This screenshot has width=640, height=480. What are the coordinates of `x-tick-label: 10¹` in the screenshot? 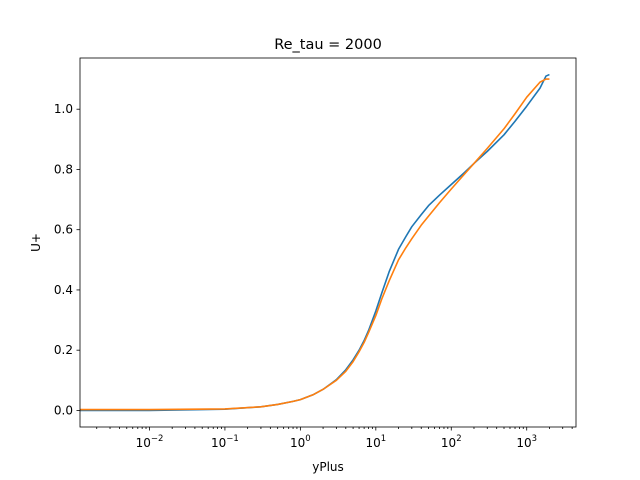 It's located at (375, 442).